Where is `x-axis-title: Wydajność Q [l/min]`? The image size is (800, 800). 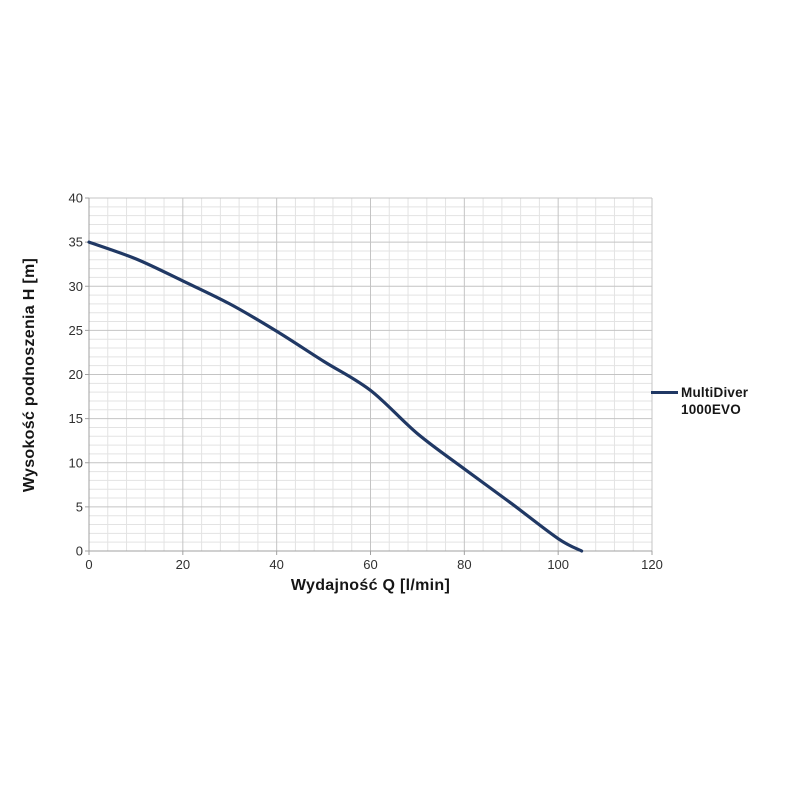
x-axis-title: Wydajność Q [l/min] is located at coordinates (370, 585).